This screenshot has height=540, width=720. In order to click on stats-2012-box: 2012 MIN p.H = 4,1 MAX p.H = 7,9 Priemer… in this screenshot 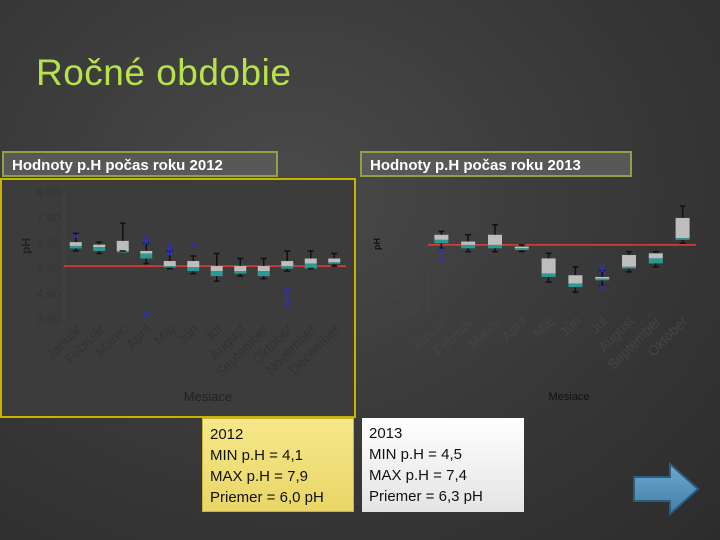, I will do `click(278, 465)`.